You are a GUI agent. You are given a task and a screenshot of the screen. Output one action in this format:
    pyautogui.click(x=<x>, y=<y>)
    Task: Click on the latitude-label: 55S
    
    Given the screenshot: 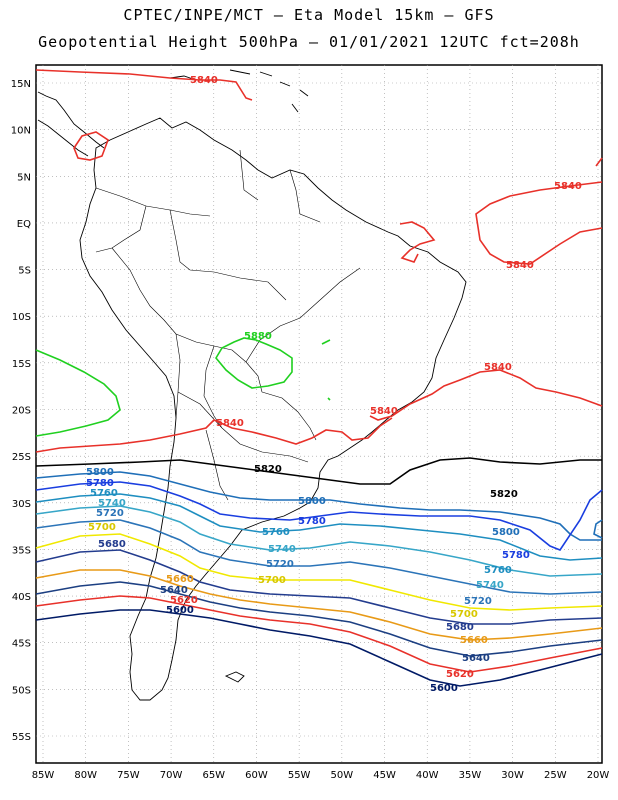 What is the action you would take?
    pyautogui.click(x=21, y=737)
    